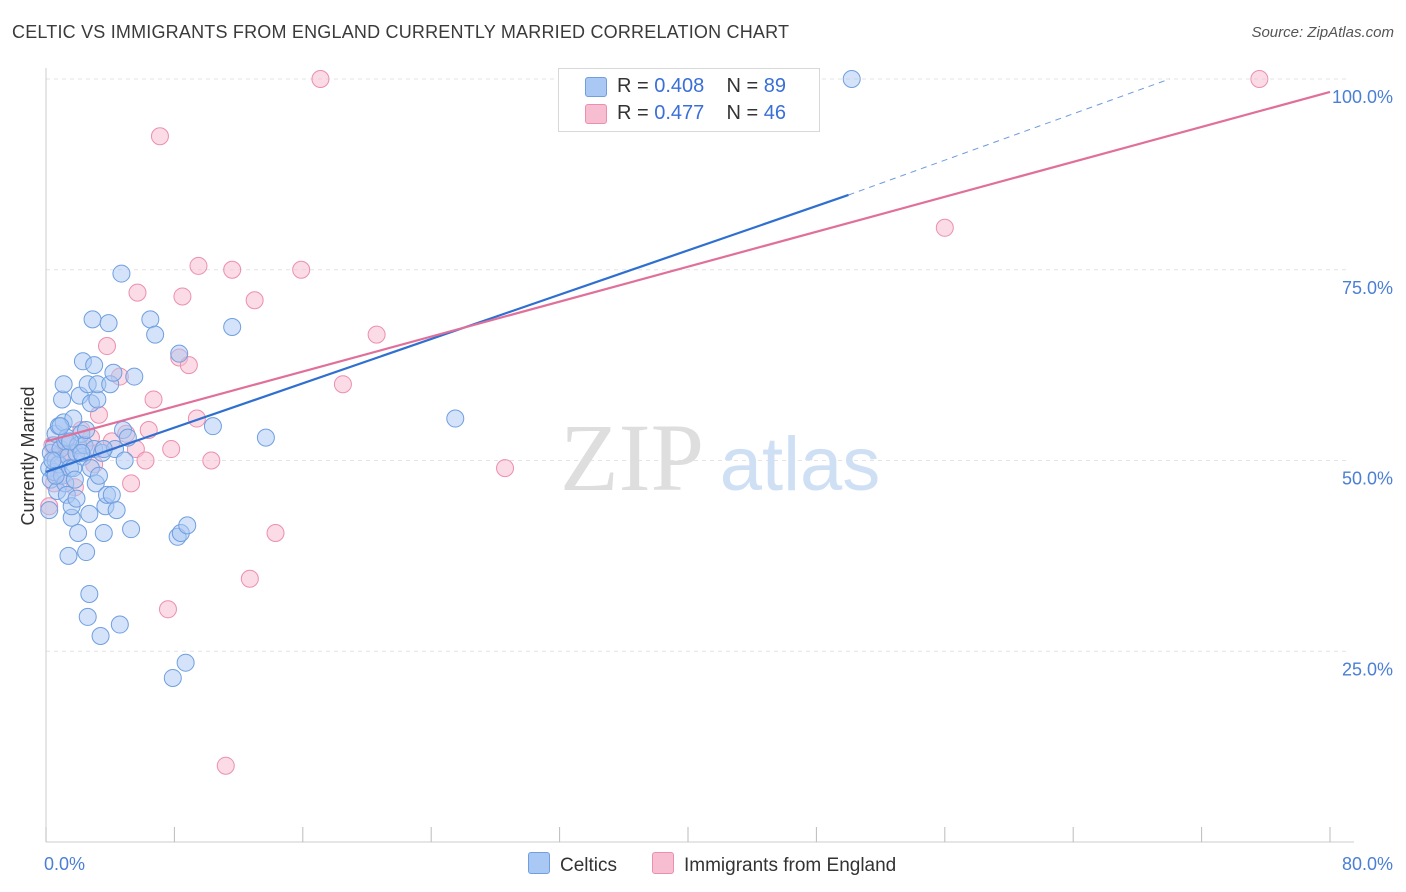  I want to click on watermark: ZIP atlas, so click(720, 457).